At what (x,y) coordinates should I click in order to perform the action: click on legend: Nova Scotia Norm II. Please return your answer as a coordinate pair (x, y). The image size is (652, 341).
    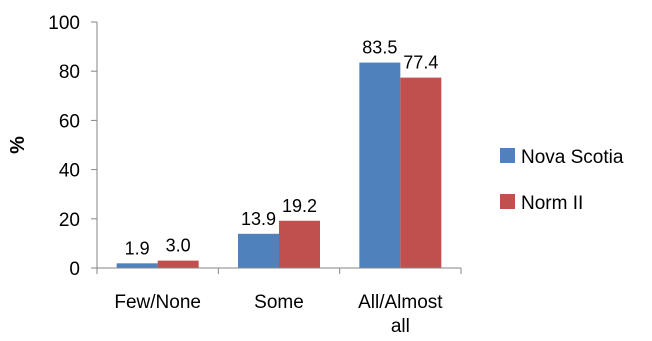
    Looking at the image, I should click on (562, 180).